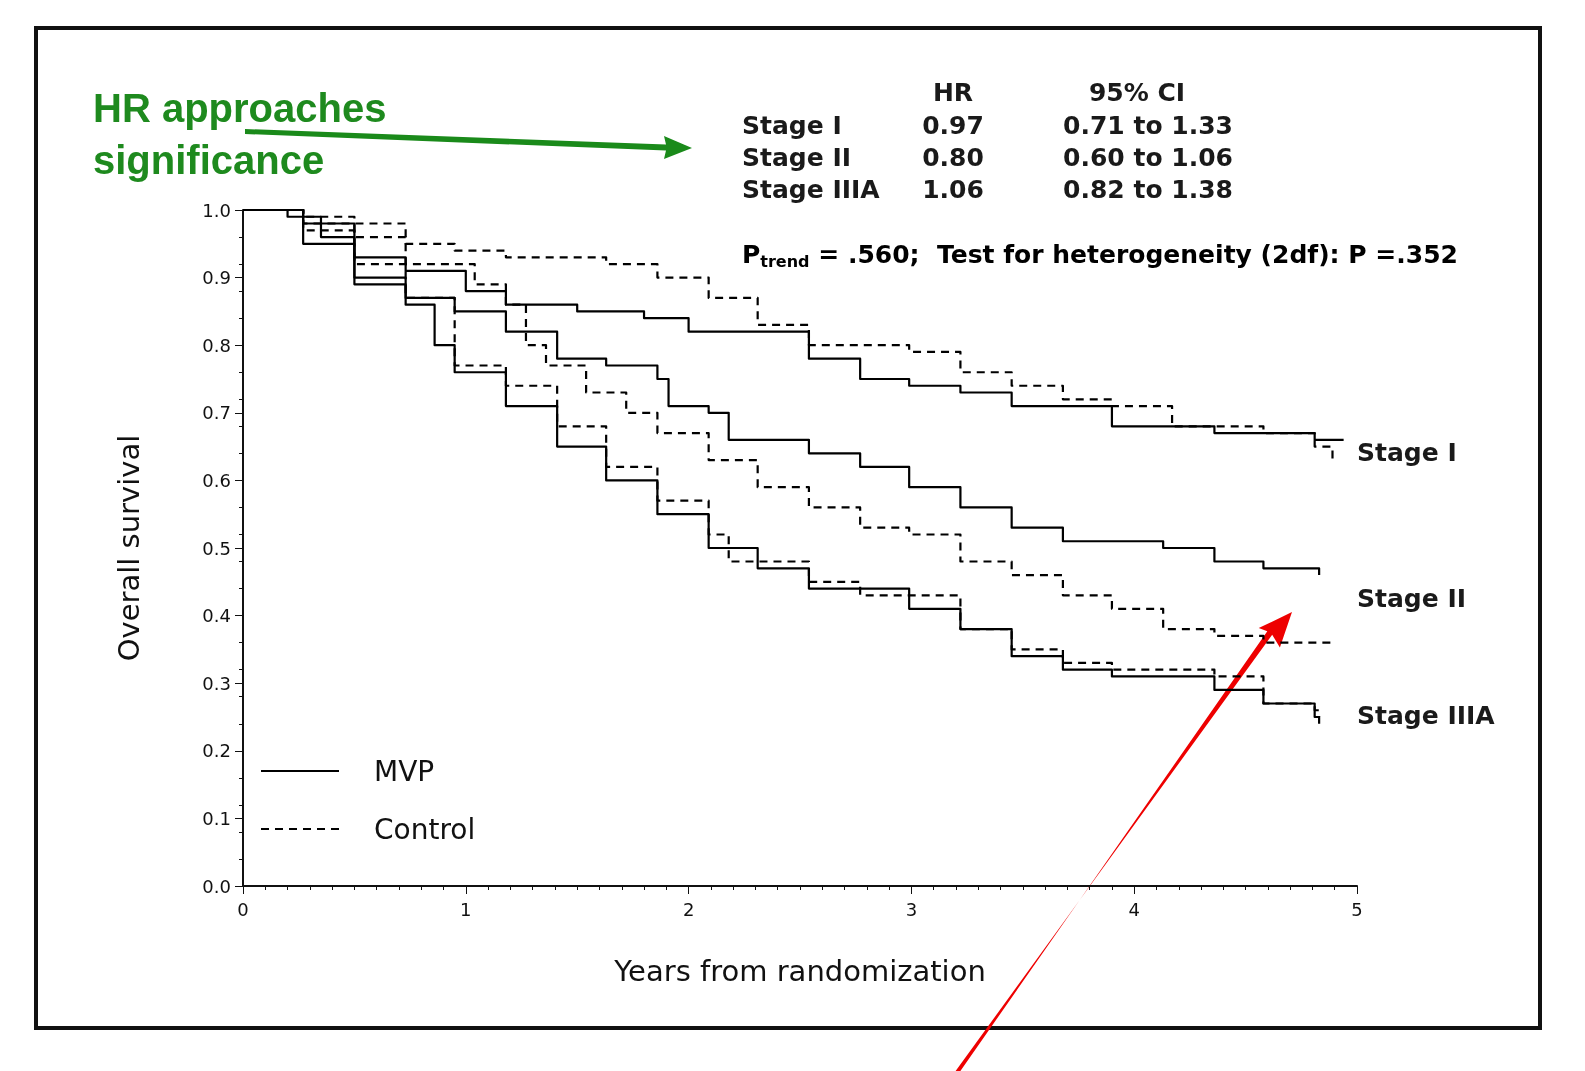 The width and height of the screenshot is (1585, 1071). What do you see at coordinates (466, 909) in the screenshot?
I see `x-tick-label: 1` at bounding box center [466, 909].